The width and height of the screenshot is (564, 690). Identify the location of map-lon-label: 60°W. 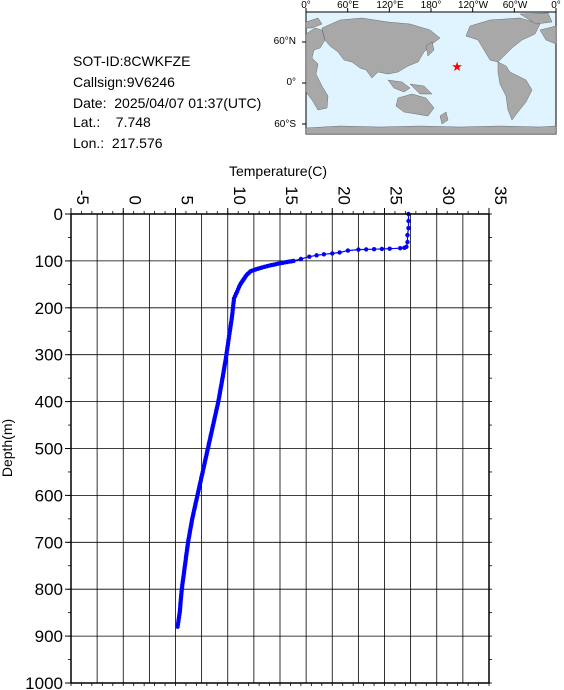
(515, 5).